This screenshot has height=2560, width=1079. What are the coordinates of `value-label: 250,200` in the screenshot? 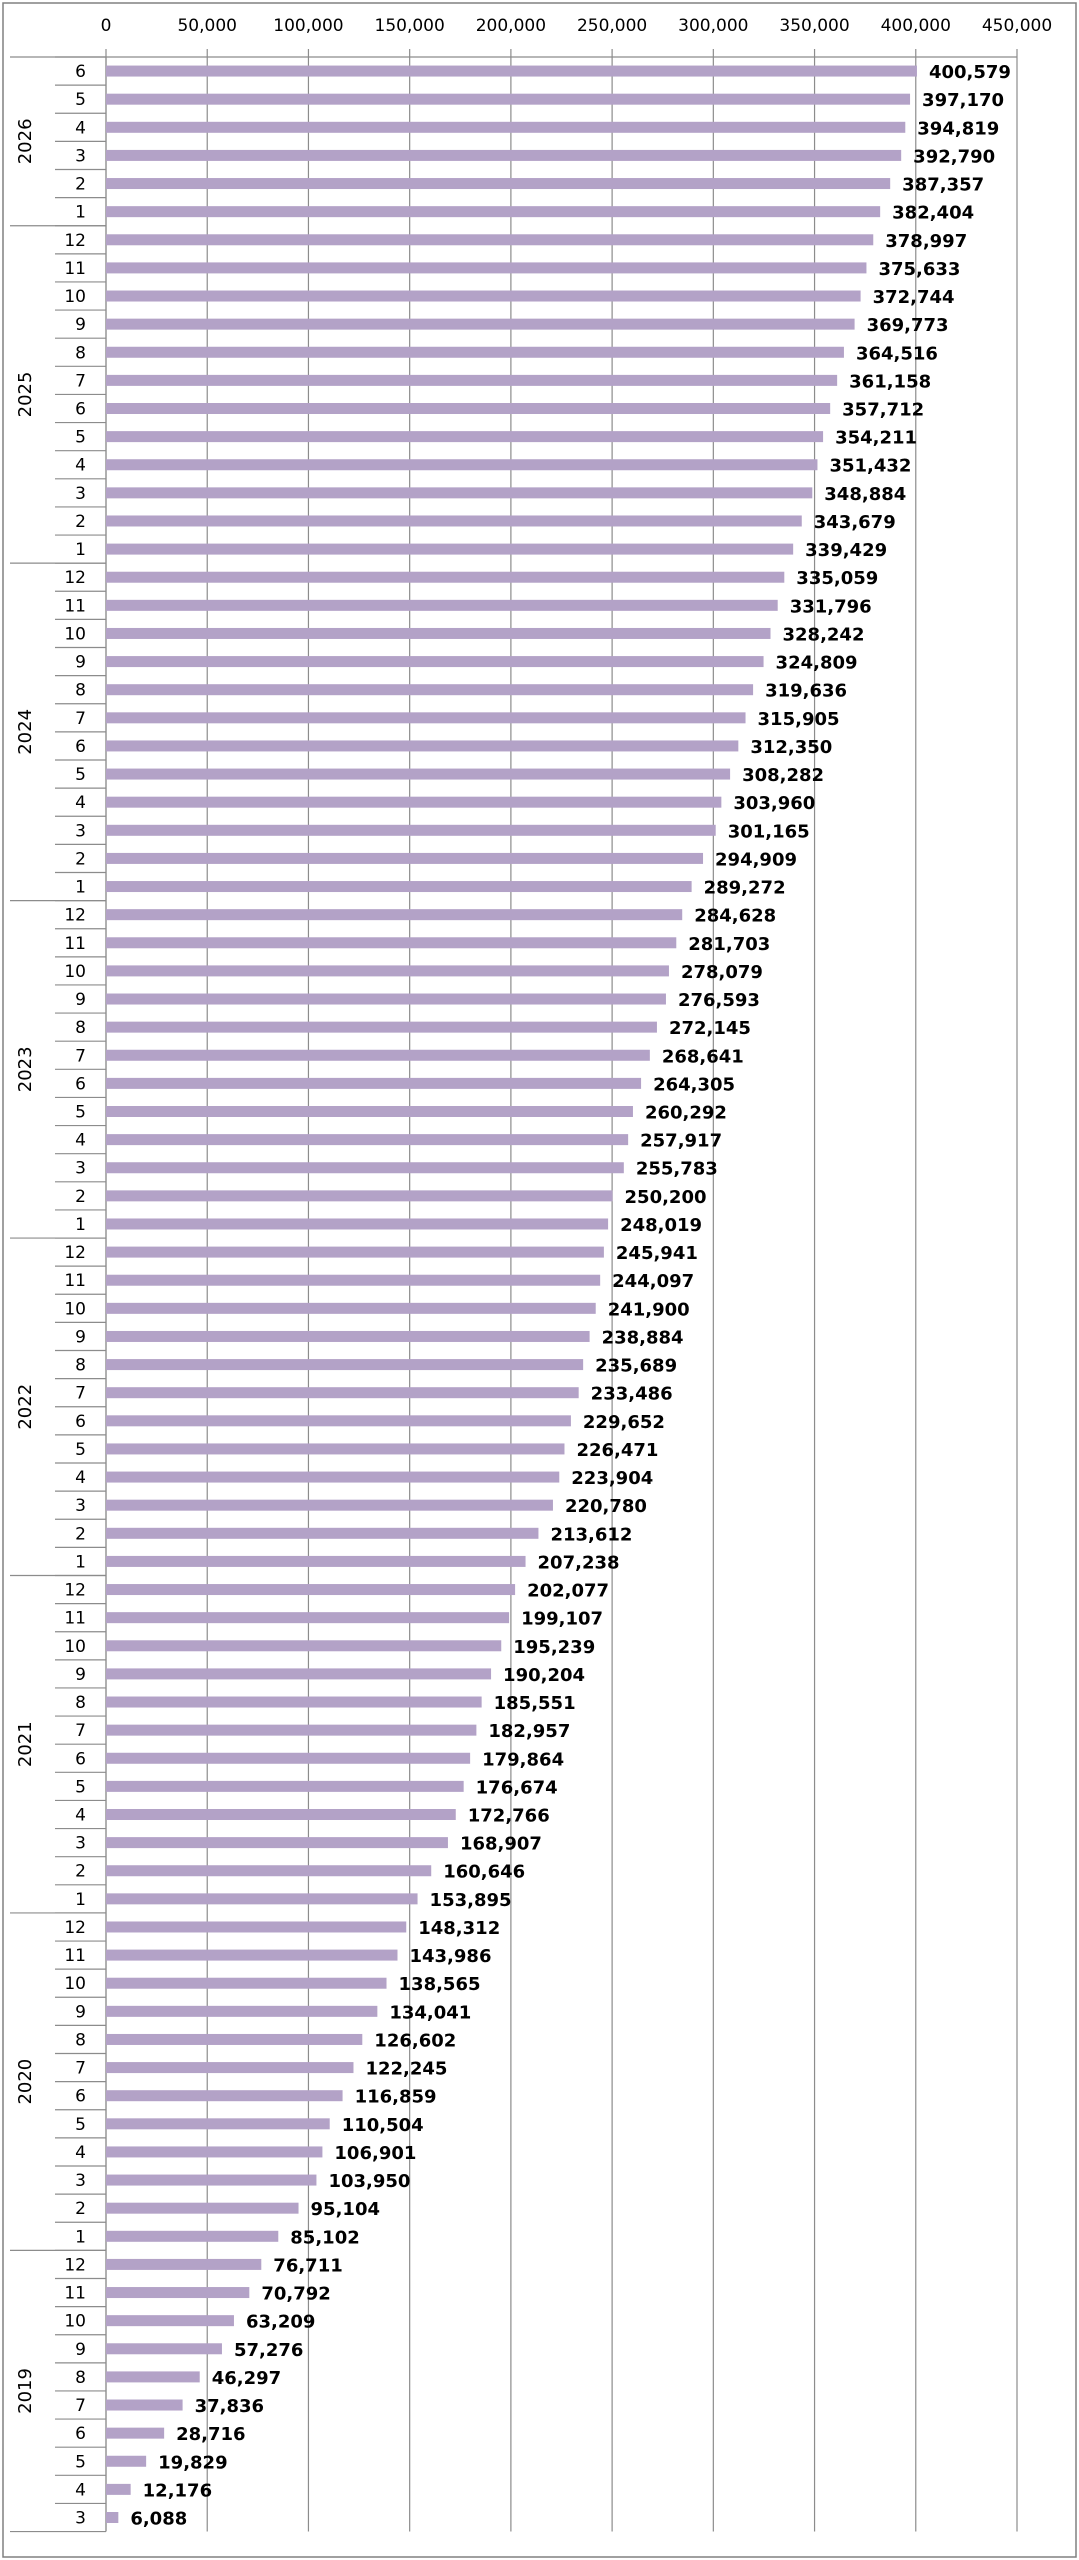 It's located at (666, 1197).